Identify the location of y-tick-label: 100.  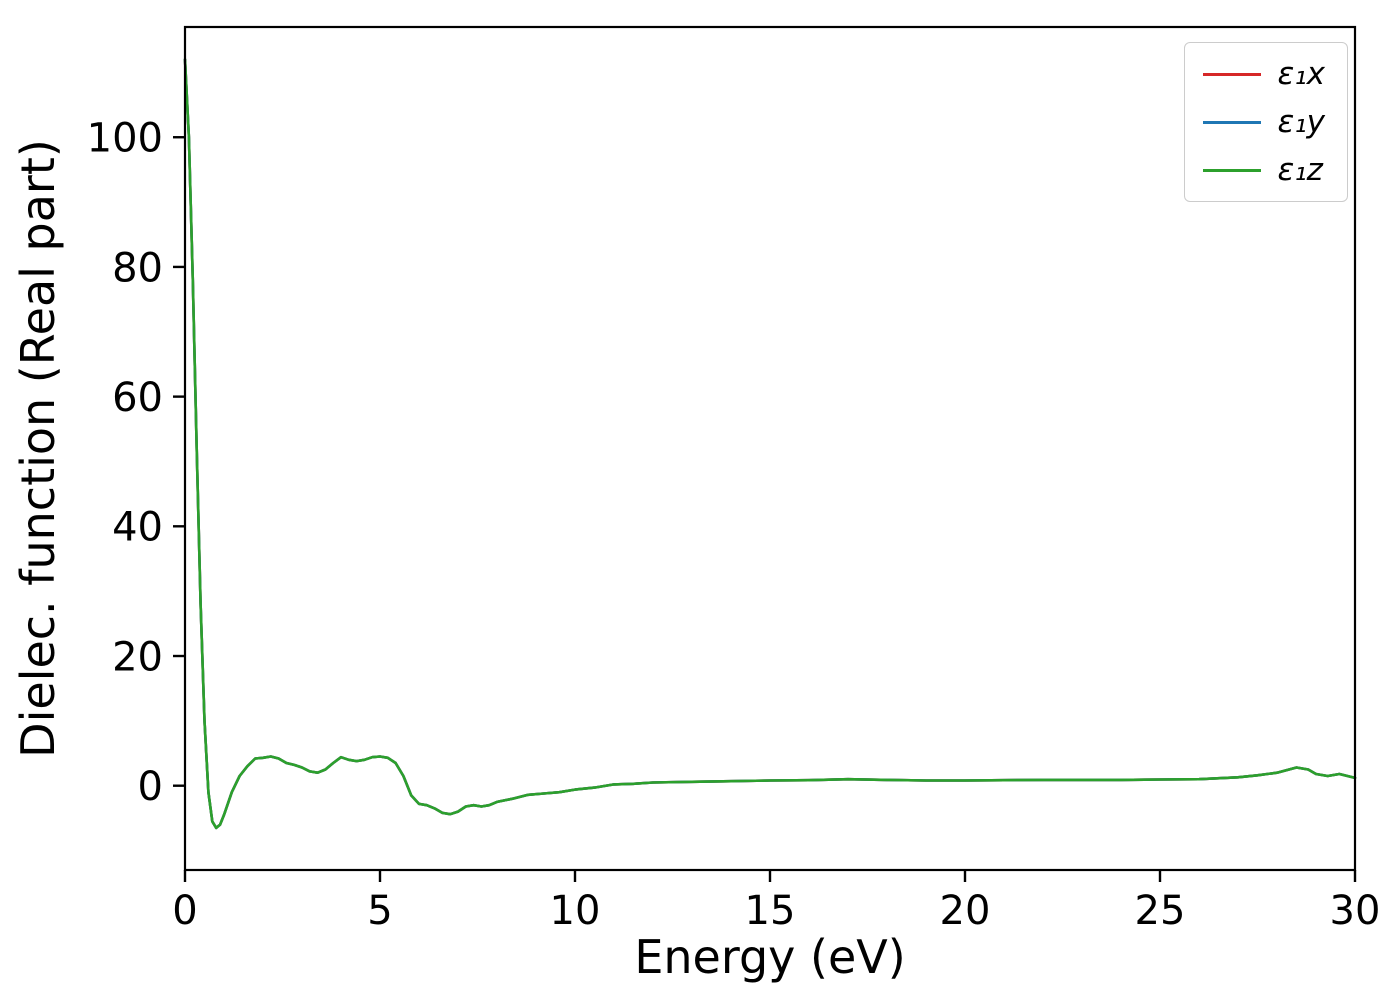
(125, 139).